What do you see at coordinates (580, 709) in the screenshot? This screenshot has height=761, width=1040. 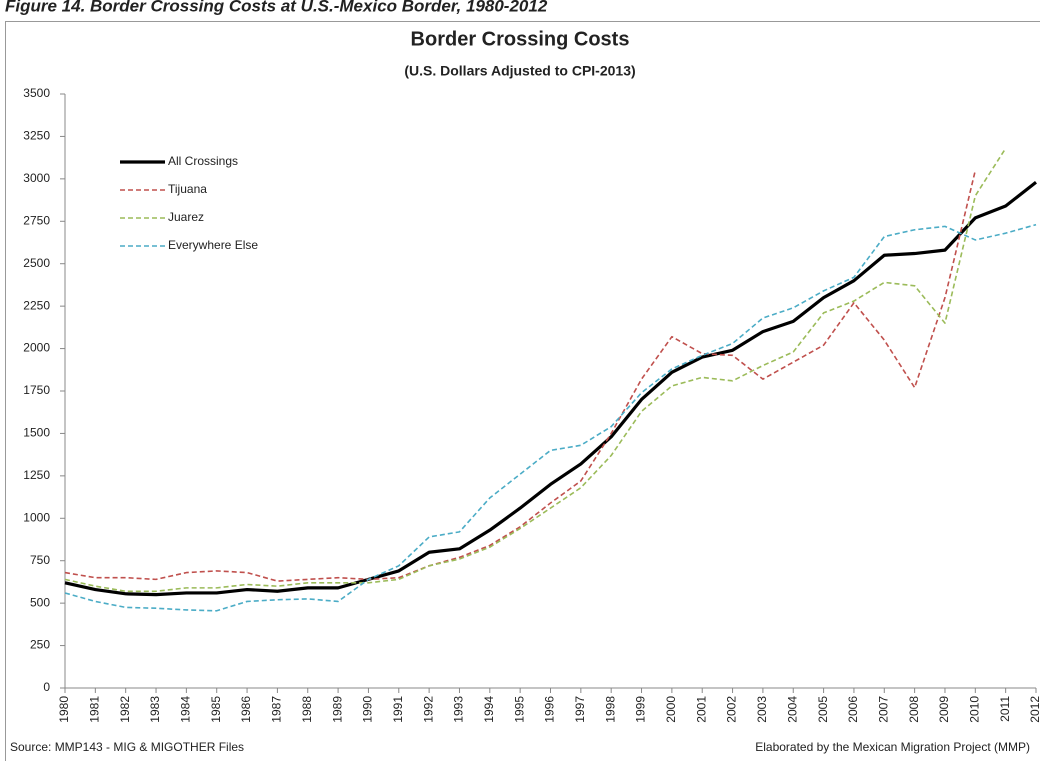 I see `x-tick-label: 1997` at bounding box center [580, 709].